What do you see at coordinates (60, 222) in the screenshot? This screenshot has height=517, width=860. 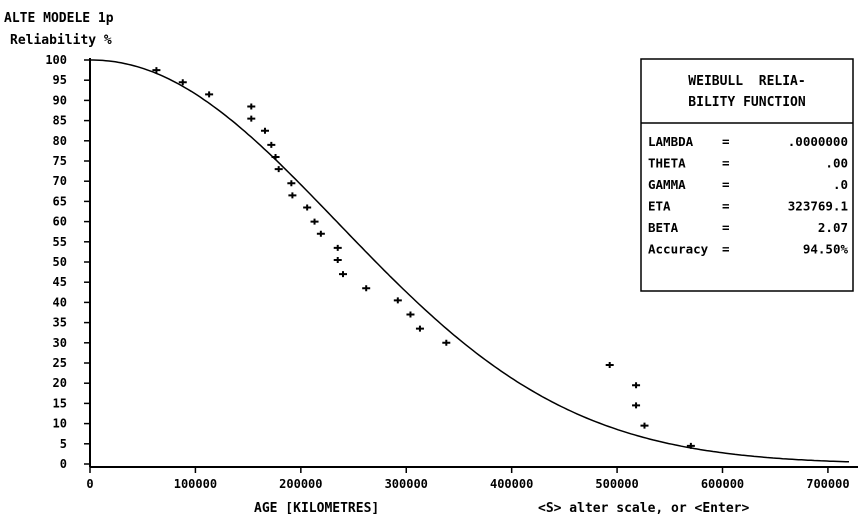 I see `y-tick-label: 60` at bounding box center [60, 222].